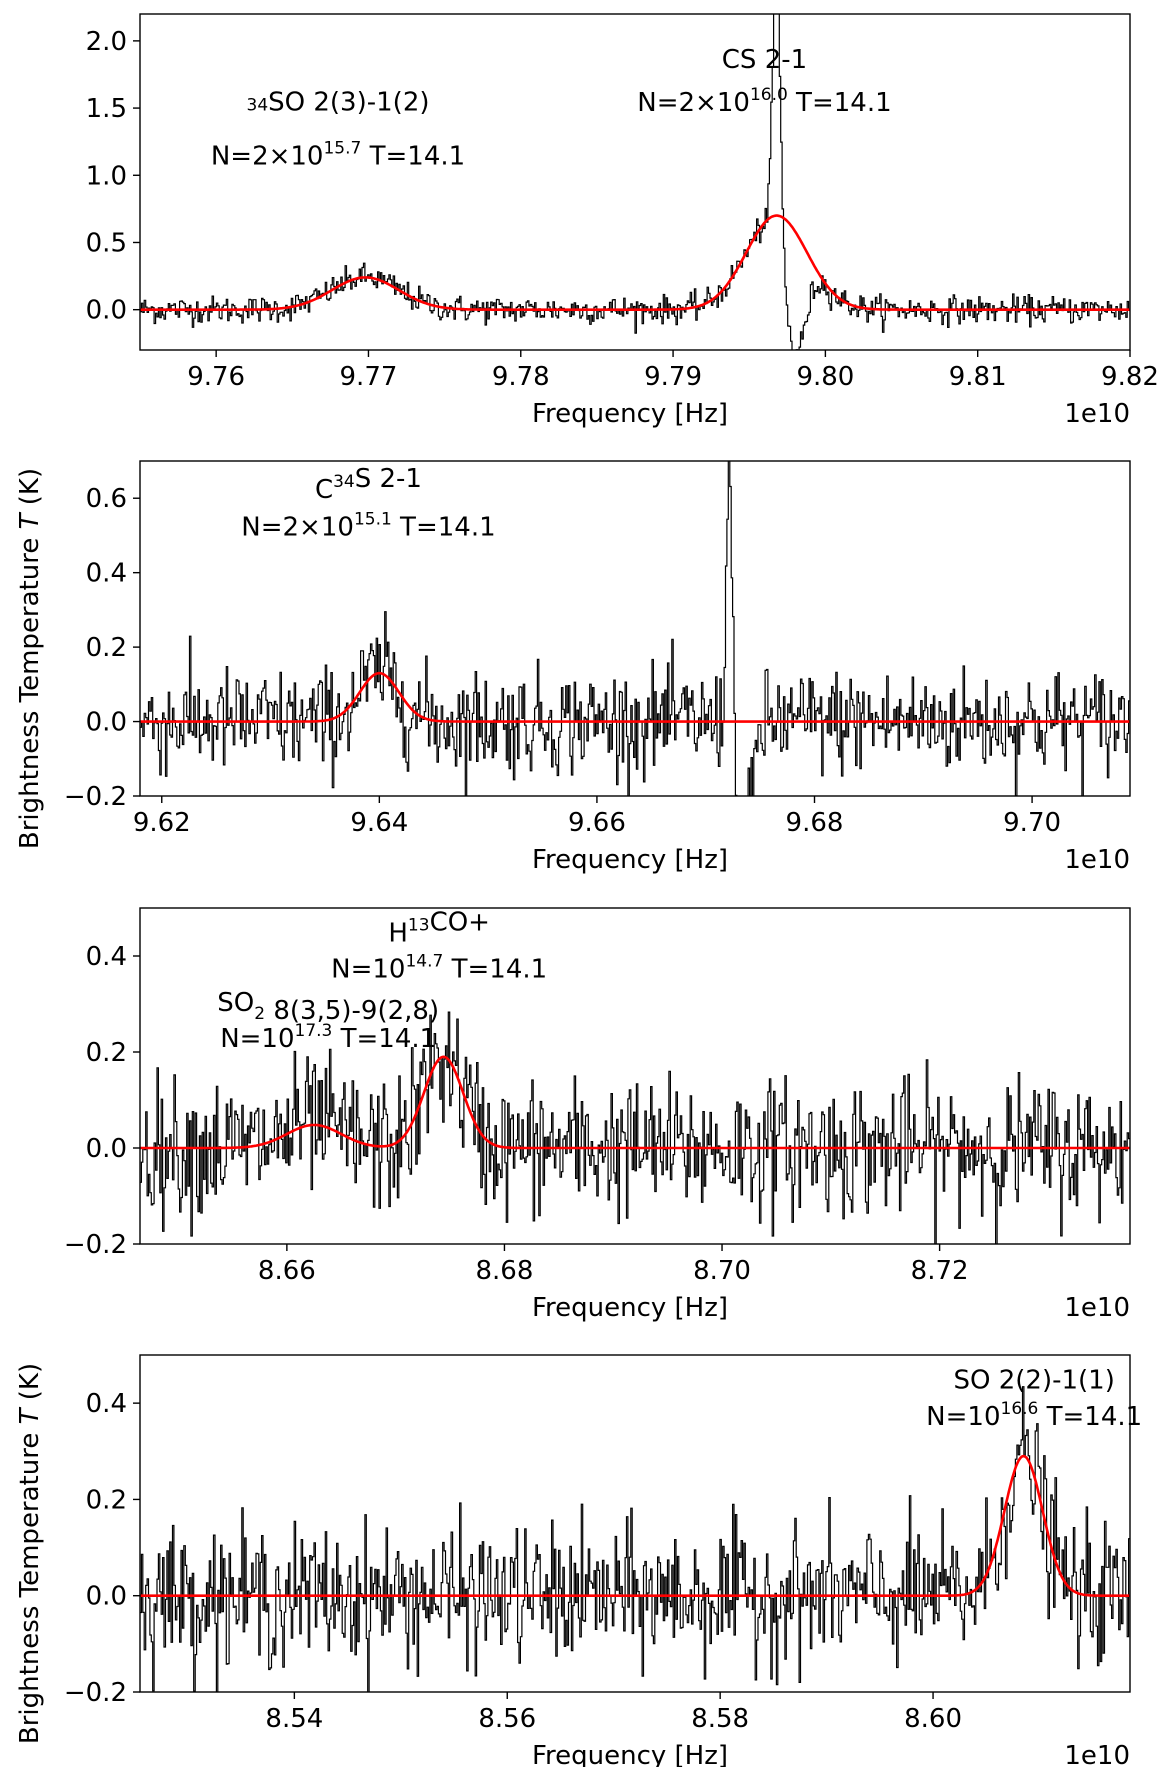 The image size is (1166, 1767). What do you see at coordinates (597, 823) in the screenshot?
I see `x-tick-label: 9.66` at bounding box center [597, 823].